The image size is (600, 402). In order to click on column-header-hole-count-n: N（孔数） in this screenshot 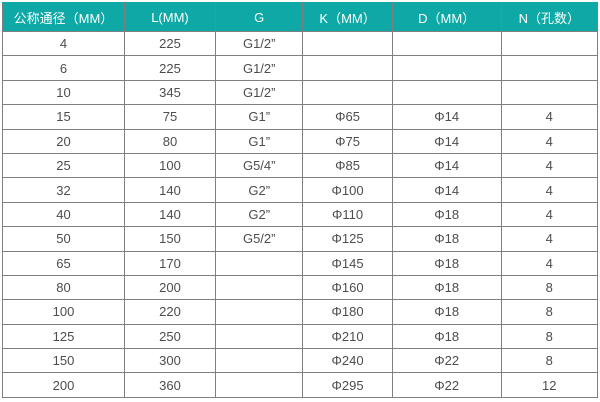, I will do `click(549, 17)`.